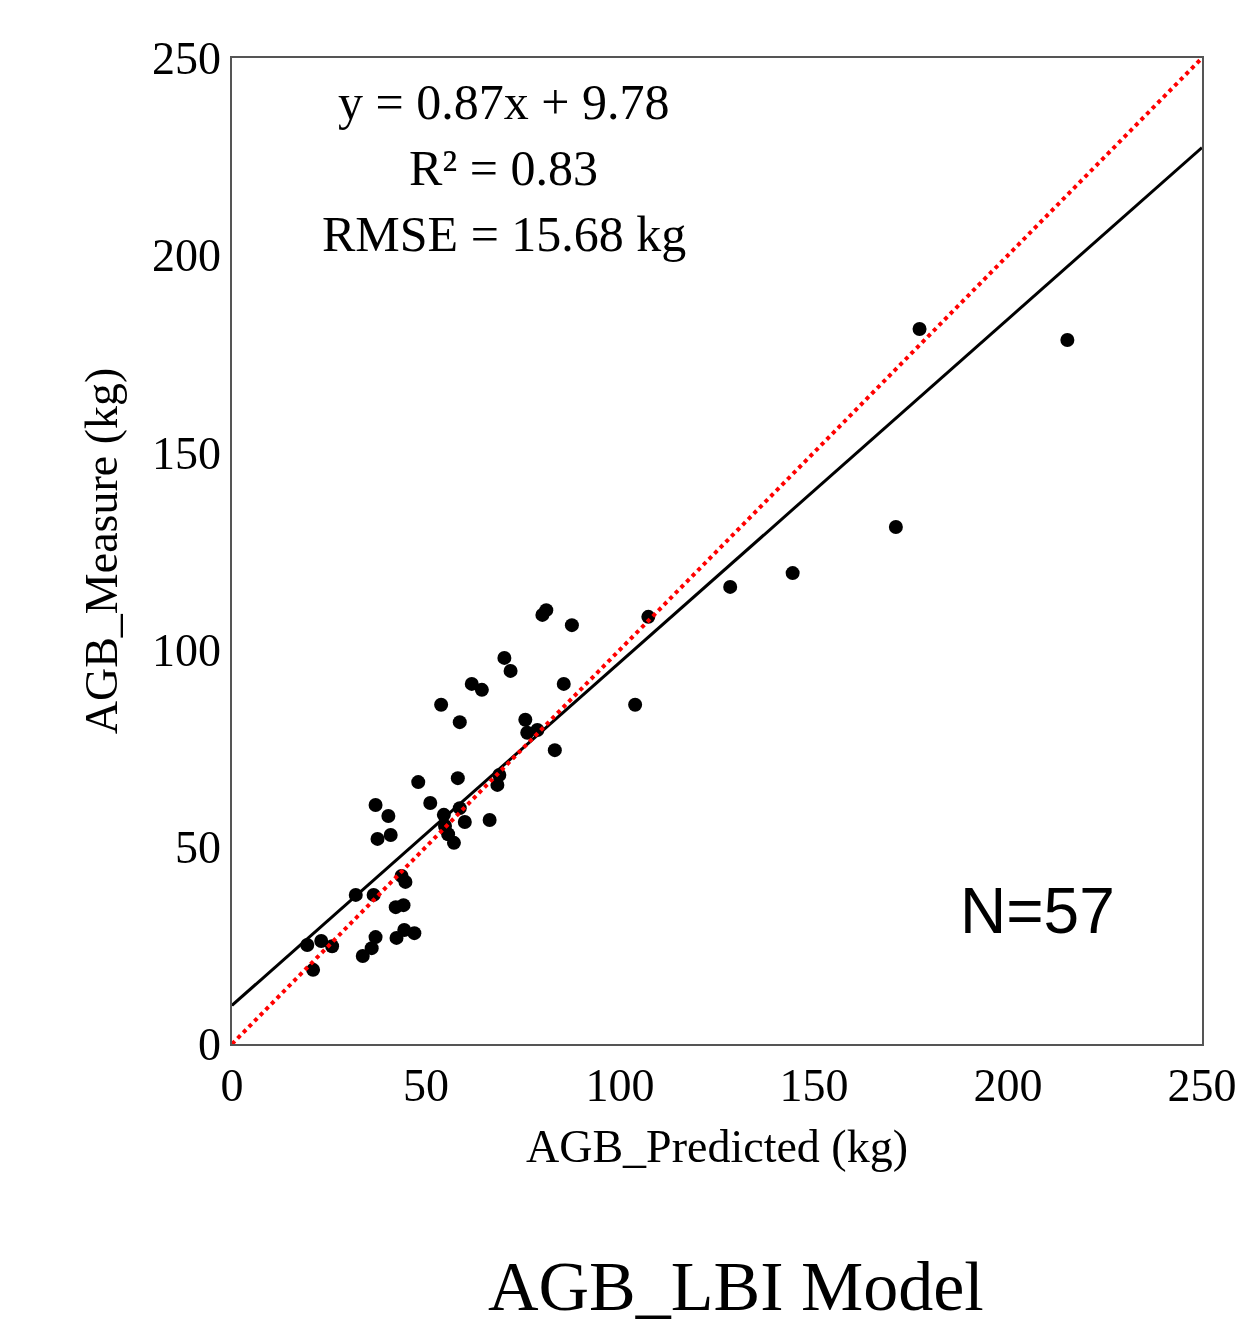 The height and width of the screenshot is (1339, 1249). I want to click on x-tick-label: 200, so click(1008, 1085).